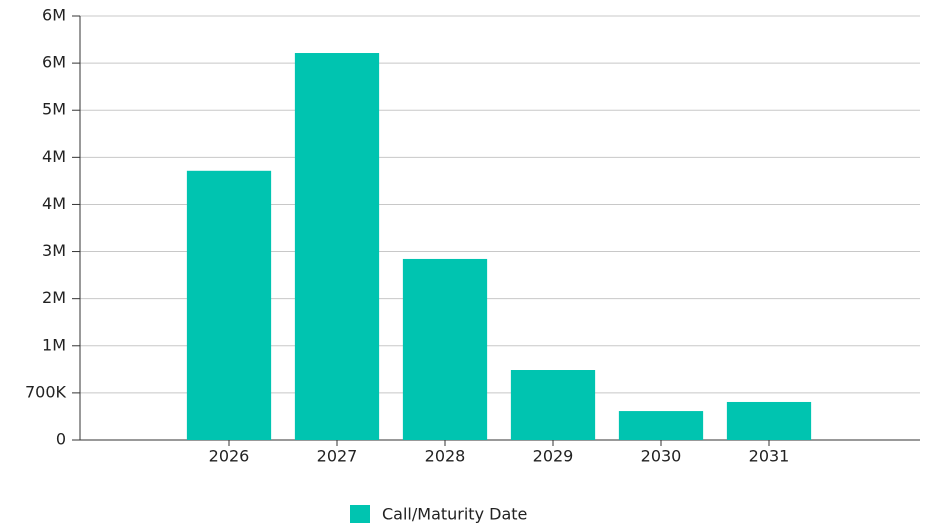 The width and height of the screenshot is (932, 529). What do you see at coordinates (445, 456) in the screenshot?
I see `x-tick-label: 2028` at bounding box center [445, 456].